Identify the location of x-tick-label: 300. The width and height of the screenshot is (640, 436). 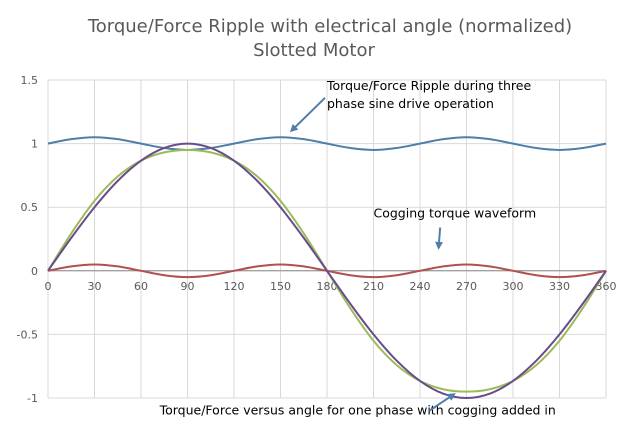
(513, 286).